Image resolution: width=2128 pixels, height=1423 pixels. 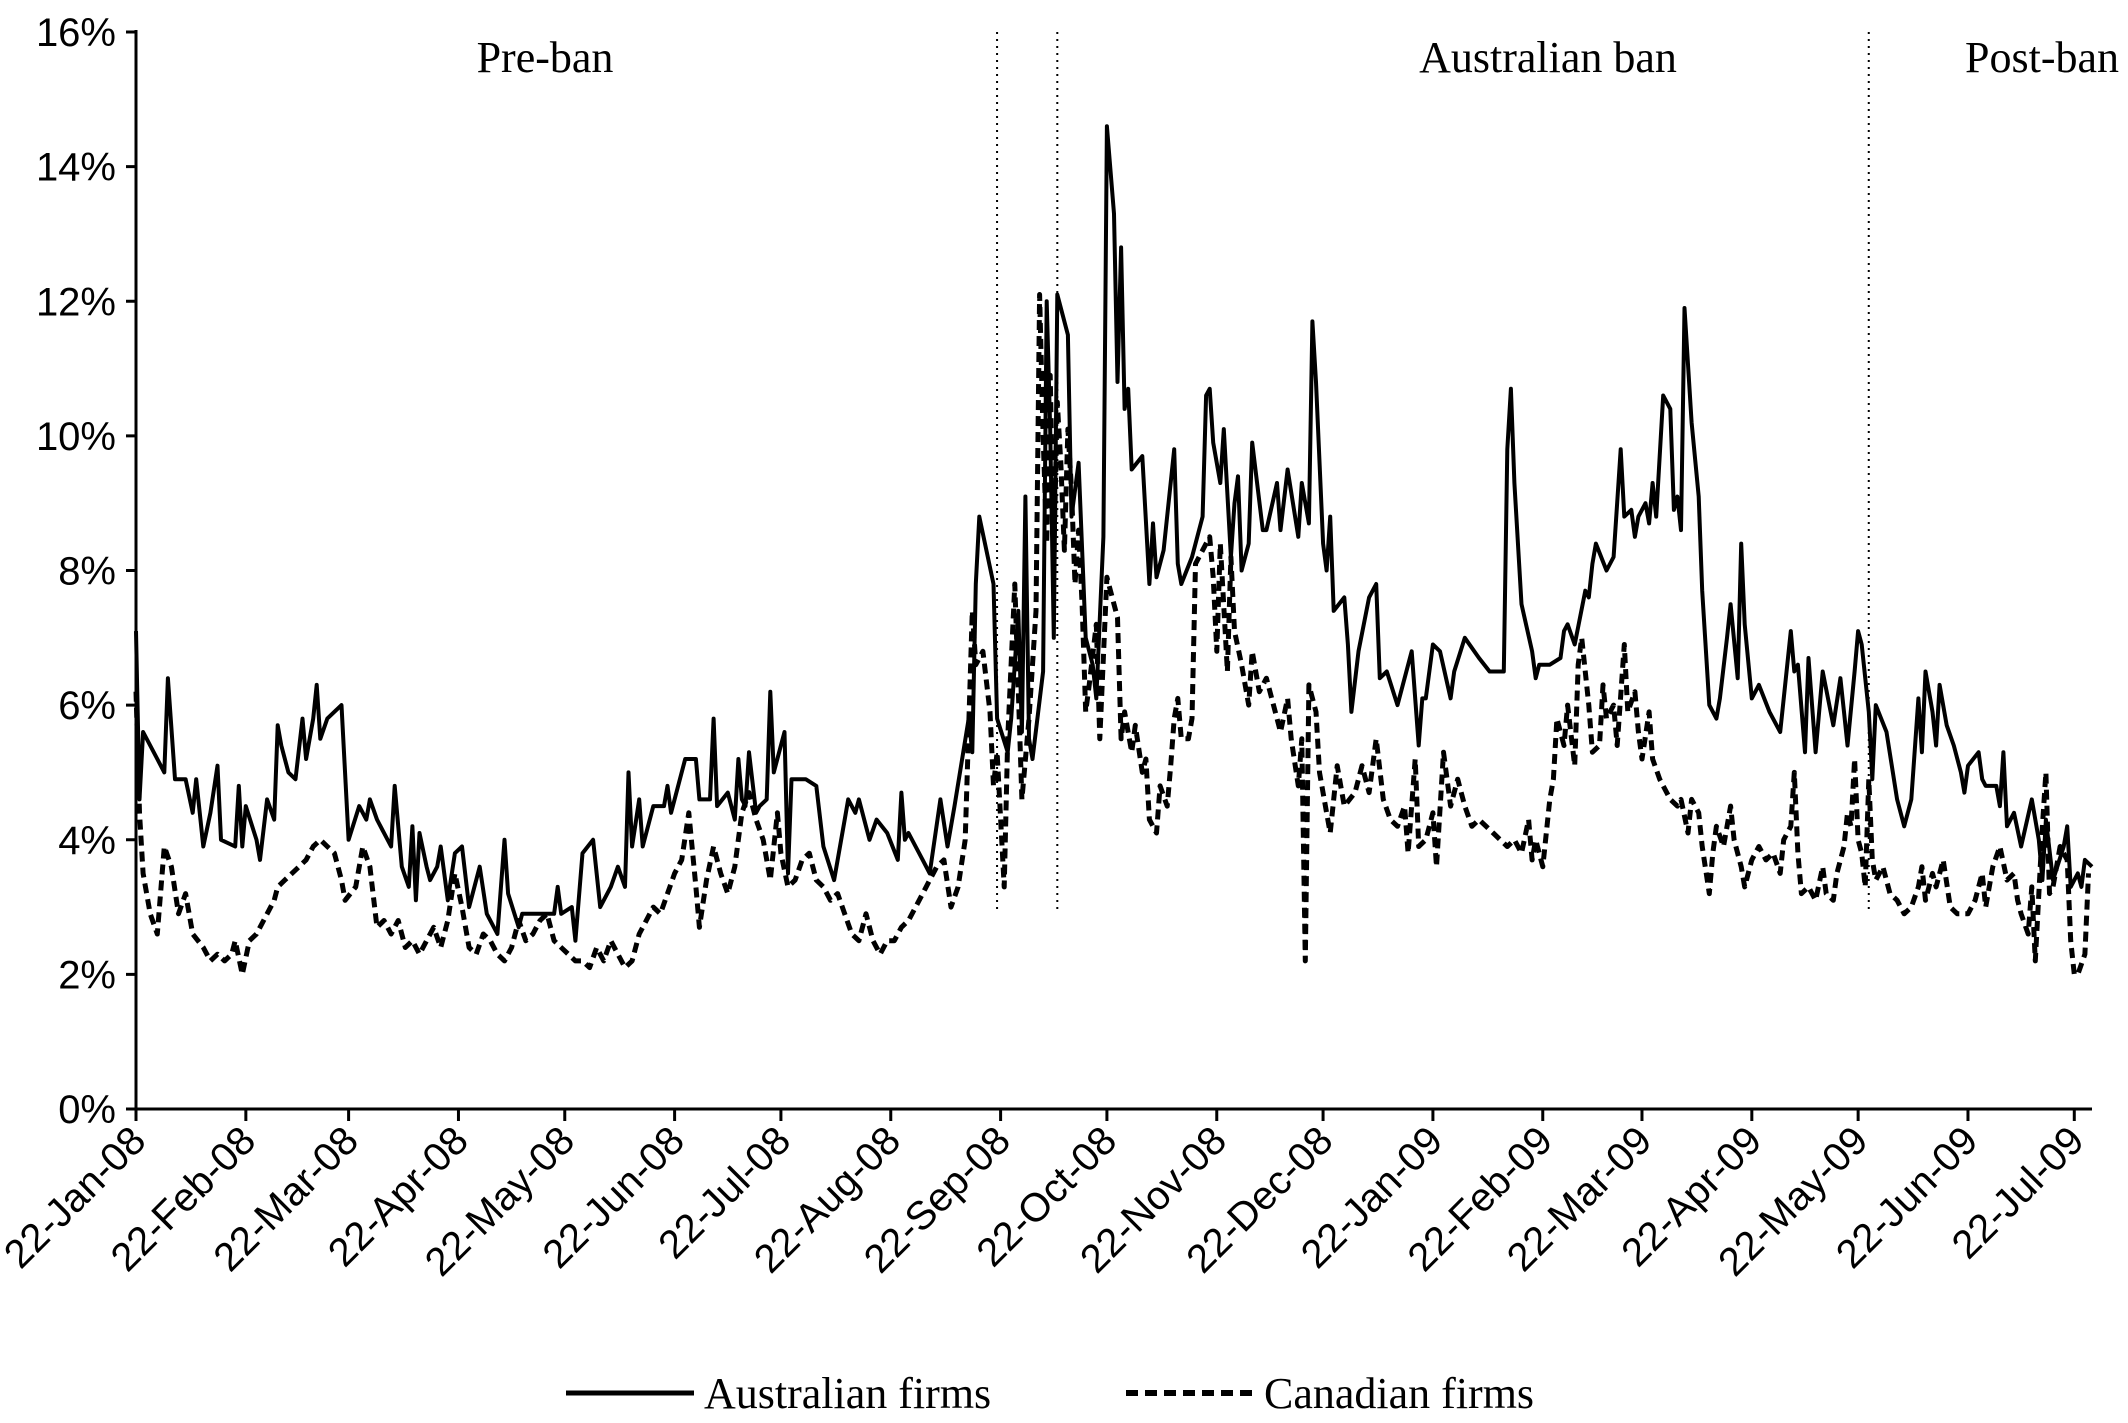 What do you see at coordinates (87, 706) in the screenshot?
I see `y-tick-label: 6%` at bounding box center [87, 706].